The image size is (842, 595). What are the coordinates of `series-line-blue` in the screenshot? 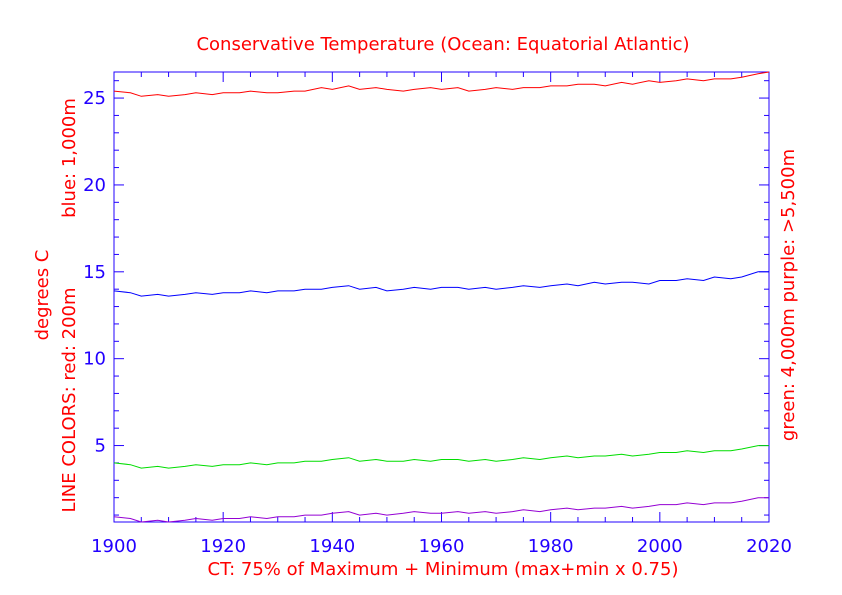 It's located at (441, 284).